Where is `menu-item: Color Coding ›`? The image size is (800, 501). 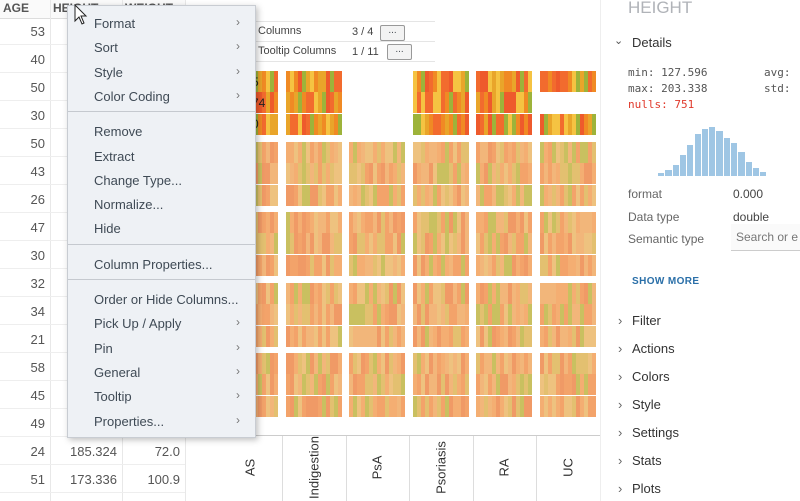 menu-item: Color Coding › is located at coordinates (161, 96).